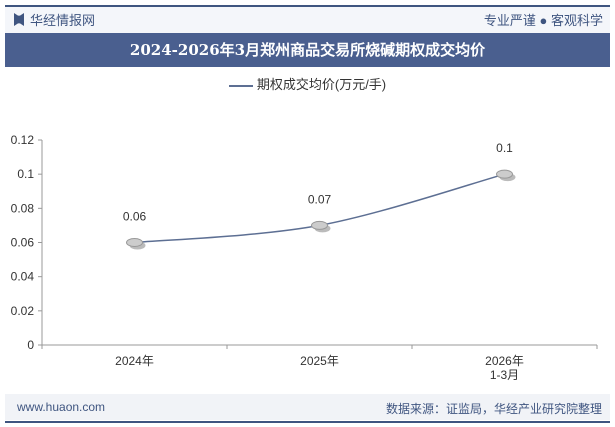 This screenshot has width=615, height=427. Describe the element at coordinates (307, 6) in the screenshot. I see `top-border` at that location.